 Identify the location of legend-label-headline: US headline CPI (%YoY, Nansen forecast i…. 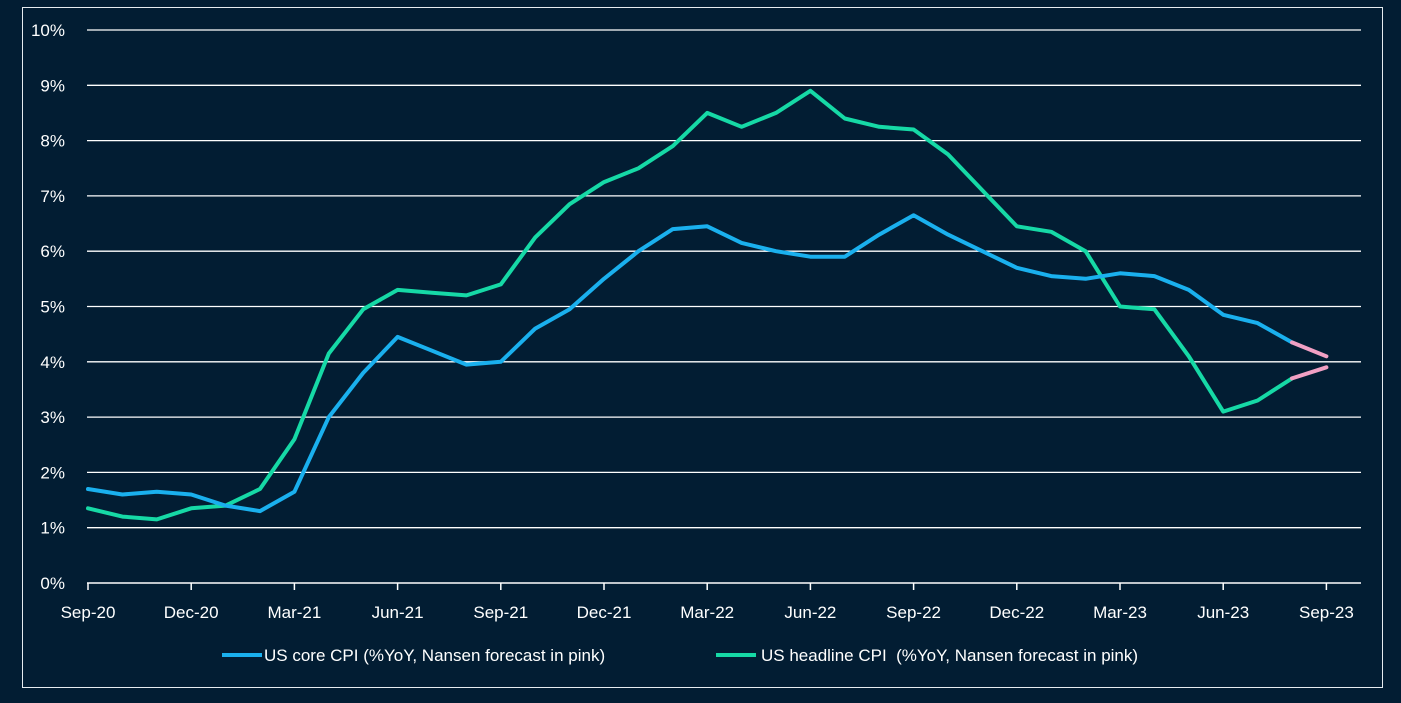
(949, 655).